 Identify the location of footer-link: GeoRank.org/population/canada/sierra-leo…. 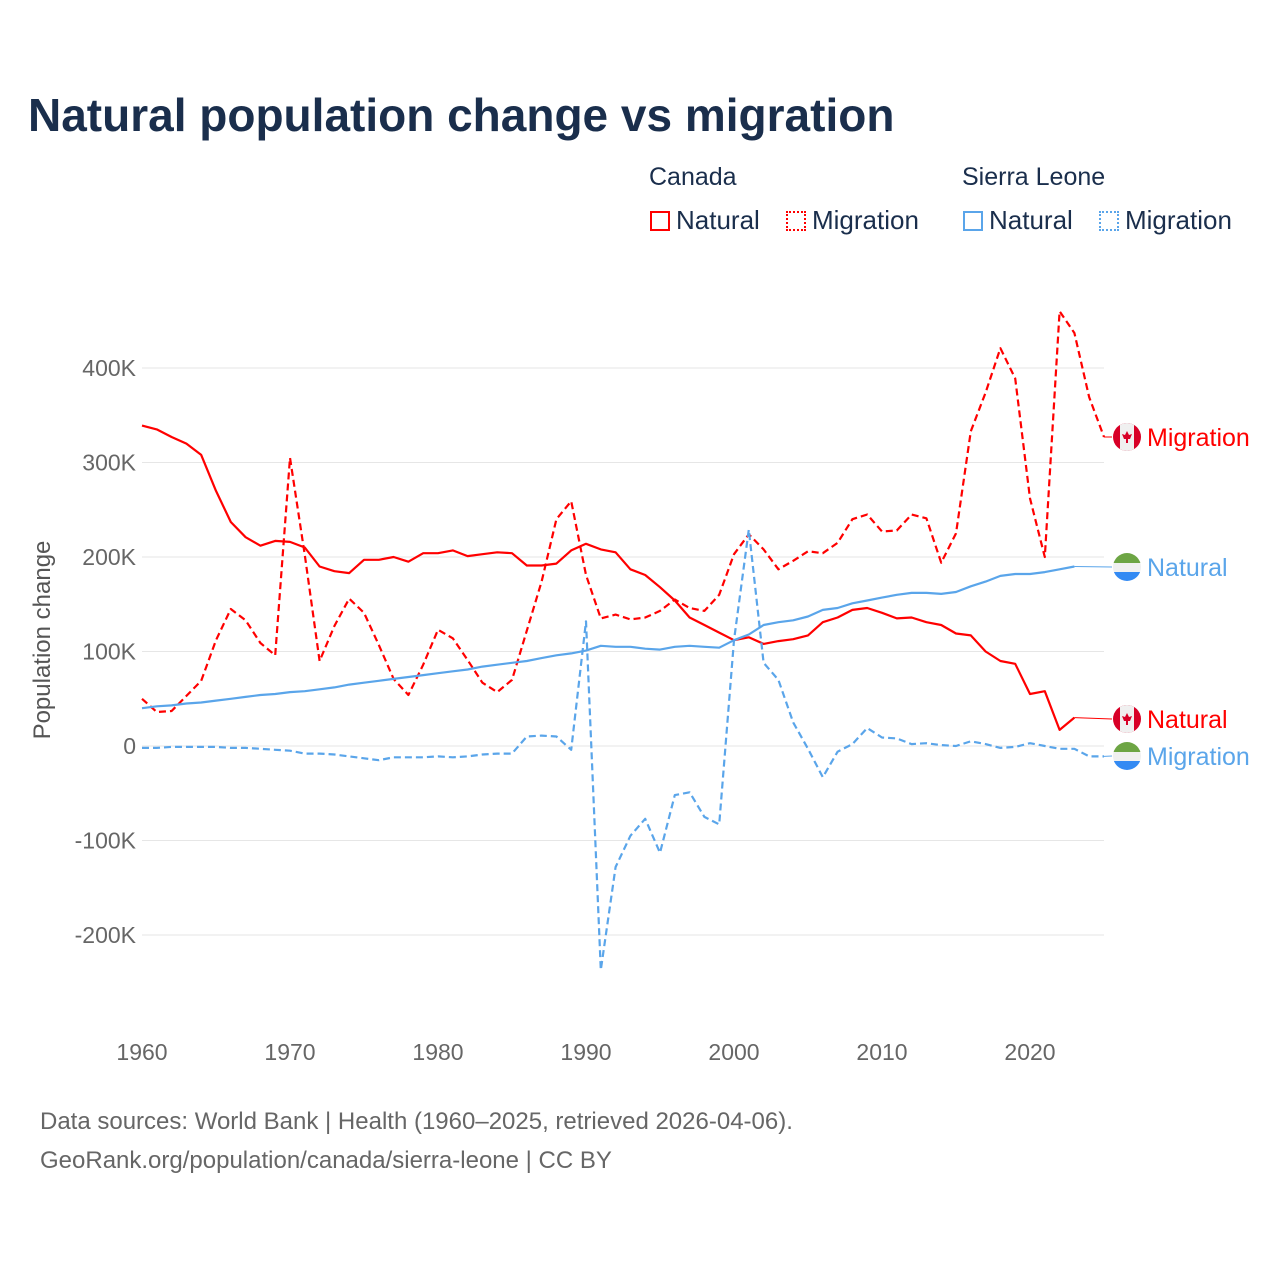
(326, 1160).